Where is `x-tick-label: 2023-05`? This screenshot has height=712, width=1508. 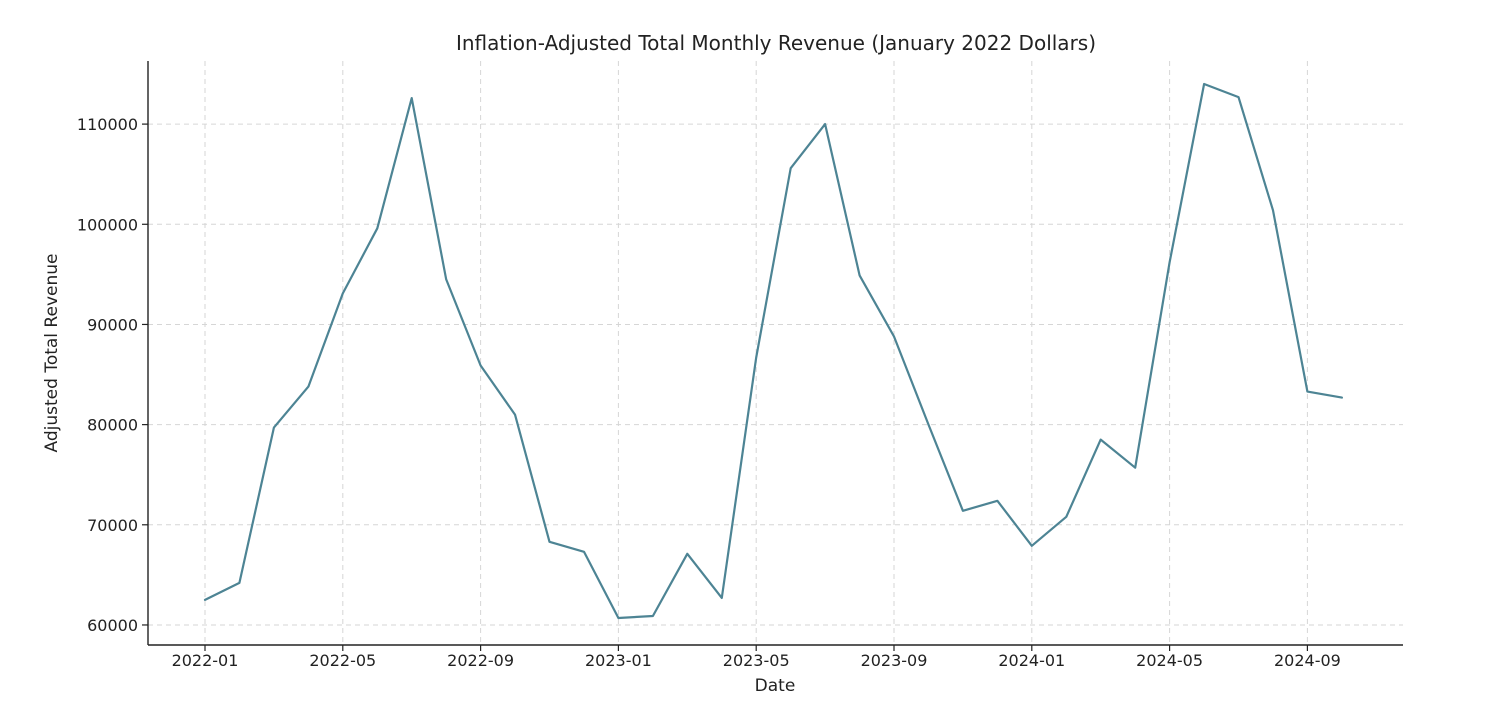
x-tick-label: 2023-05 is located at coordinates (756, 660).